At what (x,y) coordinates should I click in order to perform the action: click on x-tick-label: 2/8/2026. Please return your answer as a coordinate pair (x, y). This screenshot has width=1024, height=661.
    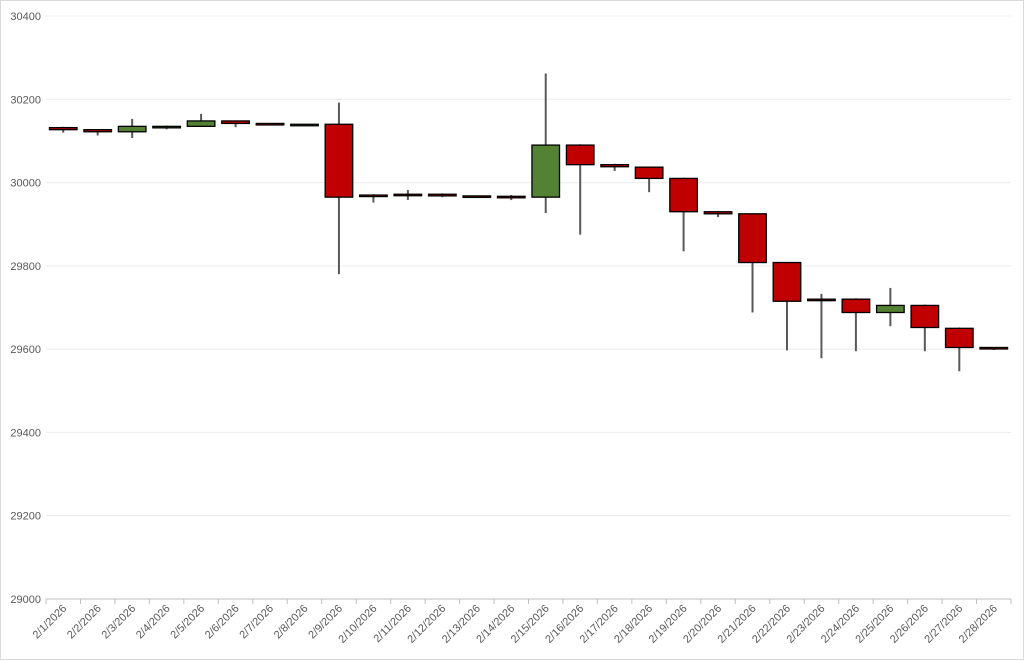
    Looking at the image, I should click on (291, 622).